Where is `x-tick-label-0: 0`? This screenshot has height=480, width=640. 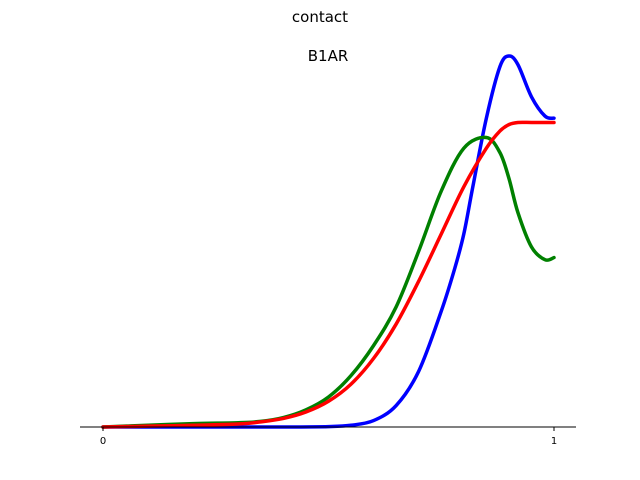
x-tick-label-0: 0 is located at coordinates (103, 441).